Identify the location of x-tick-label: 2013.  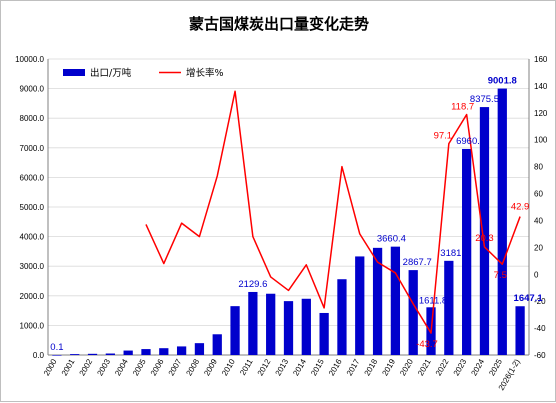
(282, 367).